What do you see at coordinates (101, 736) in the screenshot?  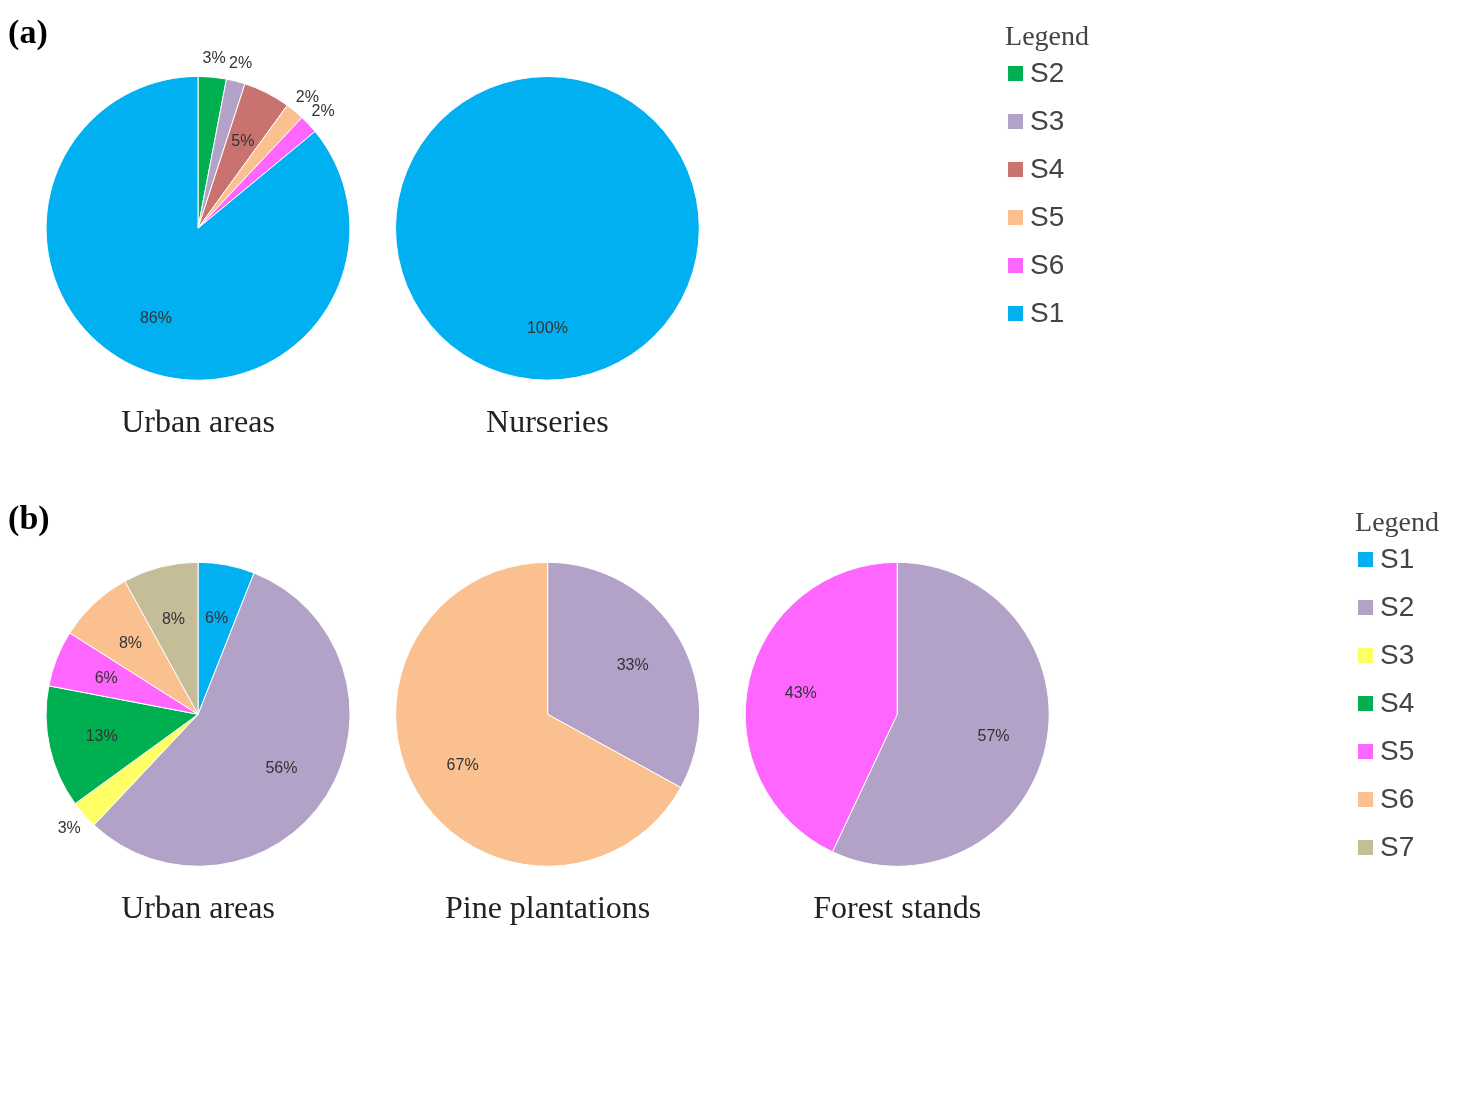 I see `data-label: 13%` at bounding box center [101, 736].